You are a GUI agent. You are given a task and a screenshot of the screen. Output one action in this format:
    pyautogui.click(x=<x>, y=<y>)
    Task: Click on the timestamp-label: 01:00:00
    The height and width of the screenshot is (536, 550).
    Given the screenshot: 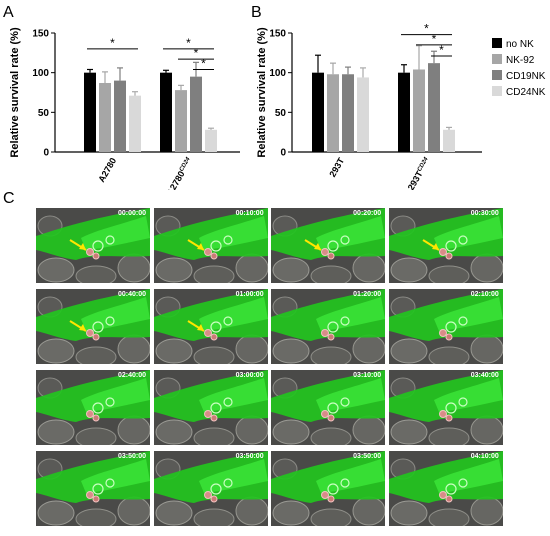 What is the action you would take?
    pyautogui.click(x=249, y=294)
    